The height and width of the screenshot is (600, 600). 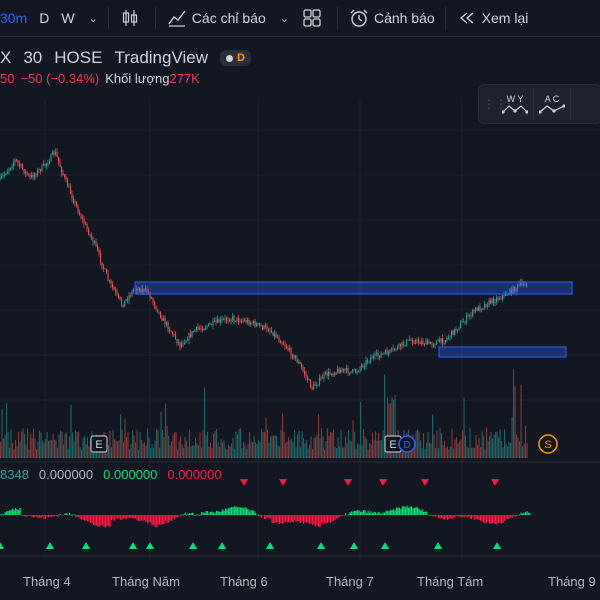 What do you see at coordinates (445, 18) in the screenshot?
I see `divider` at bounding box center [445, 18].